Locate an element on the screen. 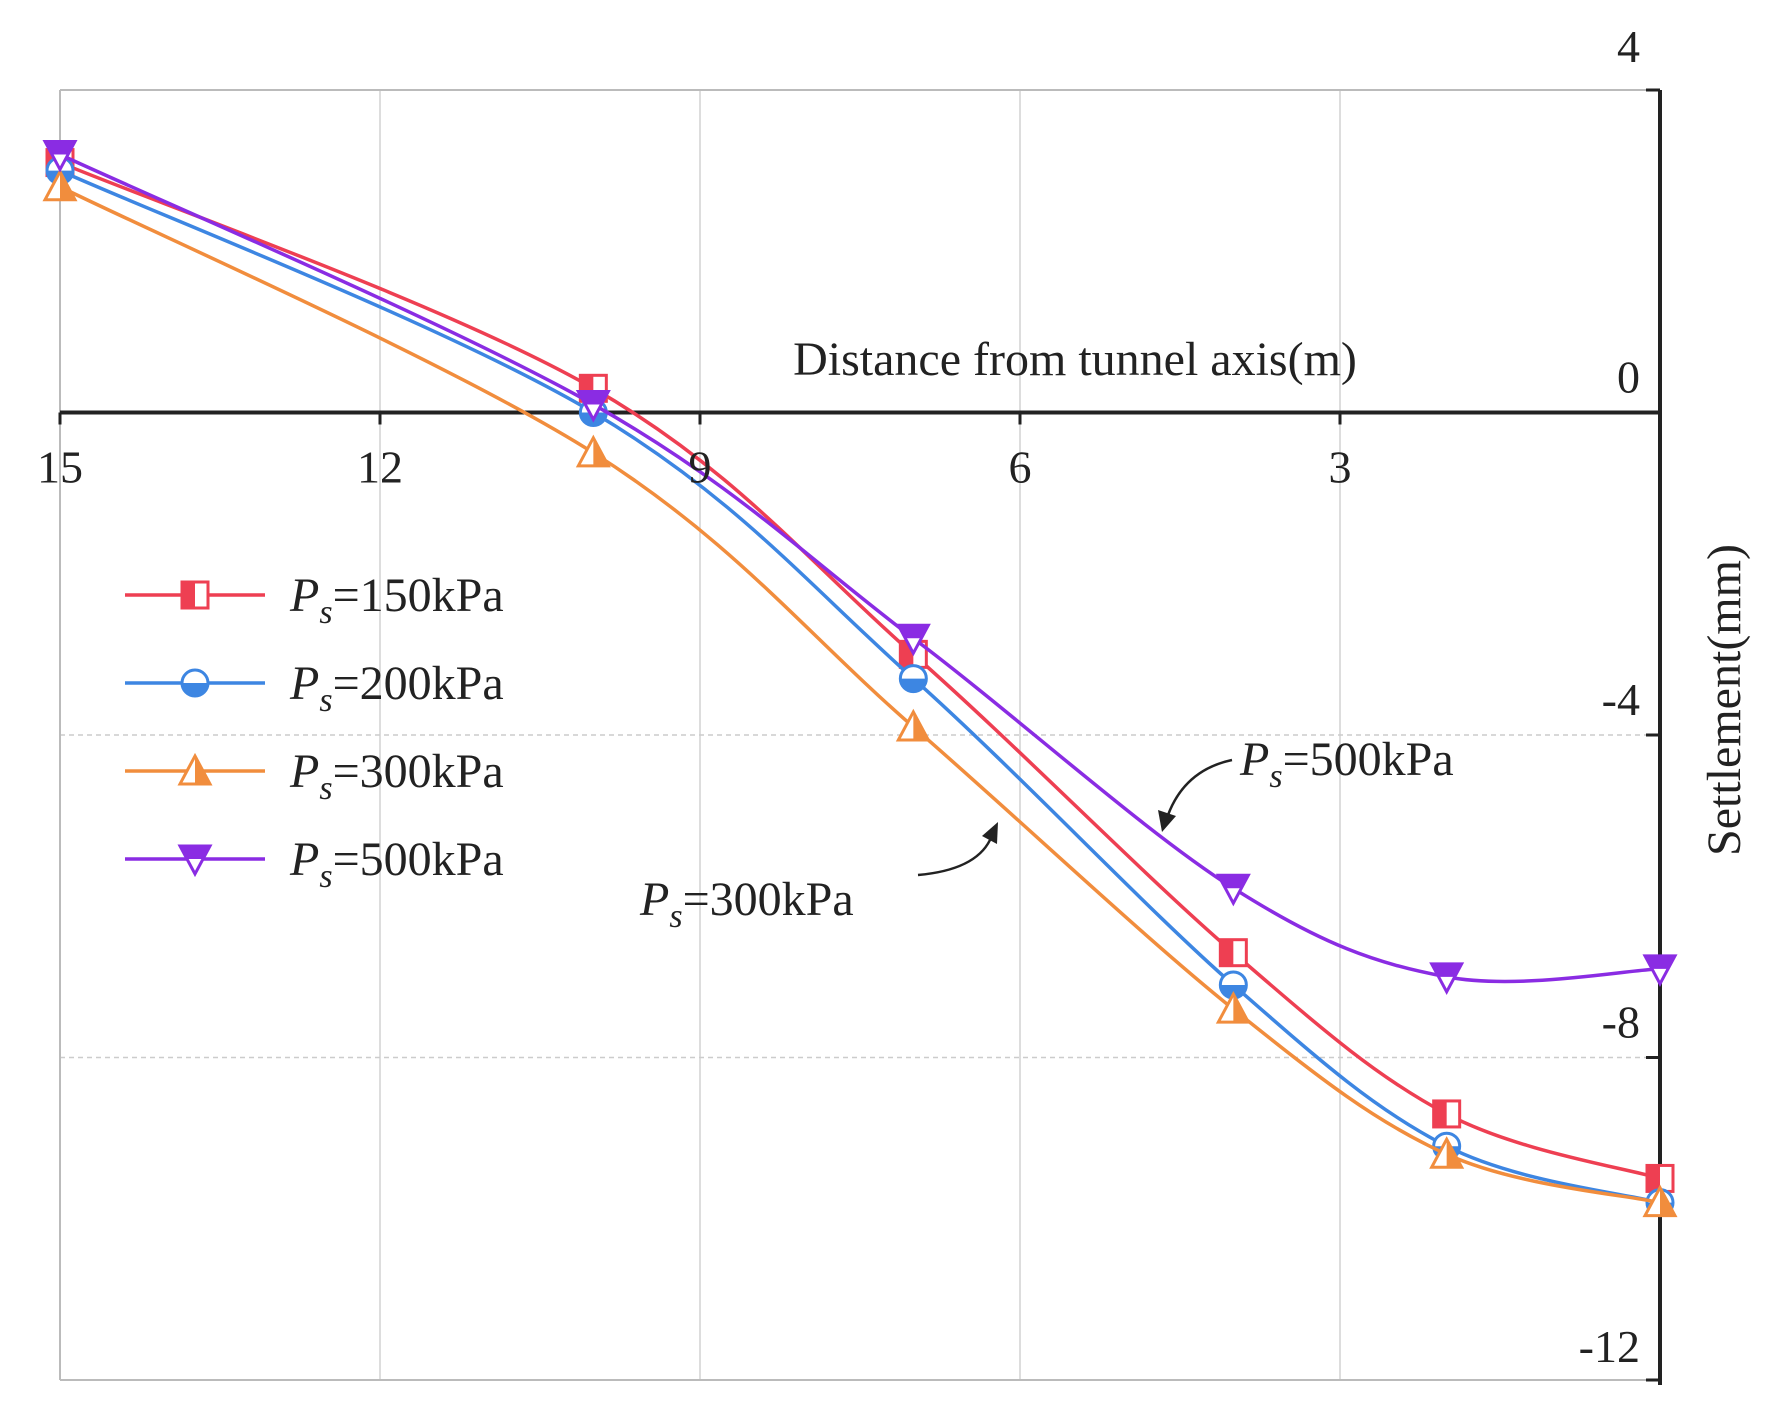 The image size is (1775, 1412). x-tick-label: 3 is located at coordinates (1340, 467).